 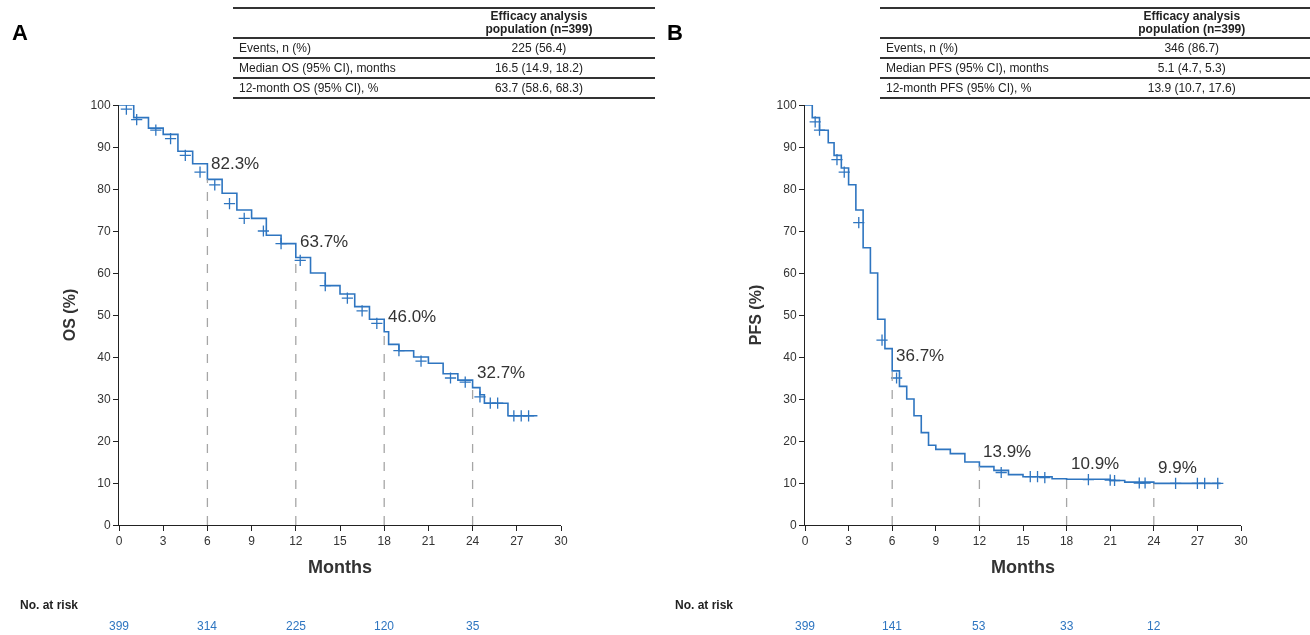 What do you see at coordinates (208, 541) in the screenshot?
I see `x-tick-label: 6` at bounding box center [208, 541].